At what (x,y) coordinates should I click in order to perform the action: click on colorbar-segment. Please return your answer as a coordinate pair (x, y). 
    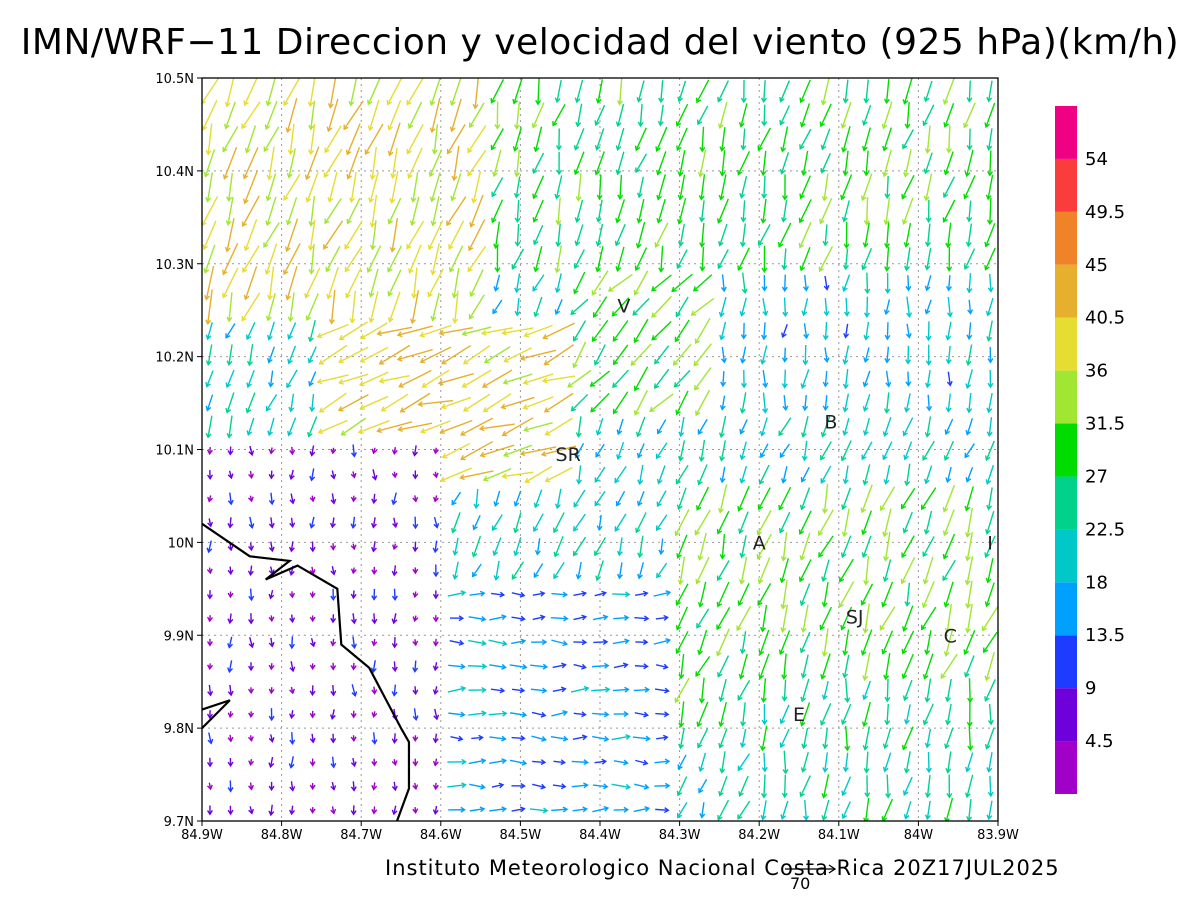
    Looking at the image, I should click on (1066, 450).